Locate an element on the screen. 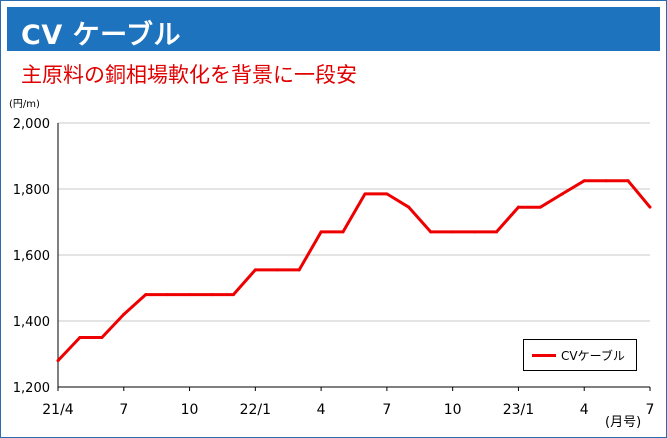 The image size is (667, 438). y-tick-label: 2,000 is located at coordinates (31, 124).